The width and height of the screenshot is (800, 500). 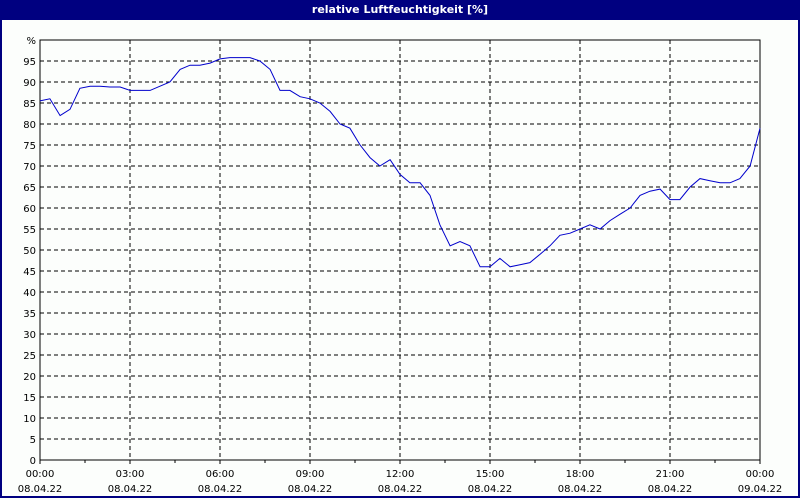 What do you see at coordinates (29, 188) in the screenshot?
I see `y-tick-label: 65` at bounding box center [29, 188].